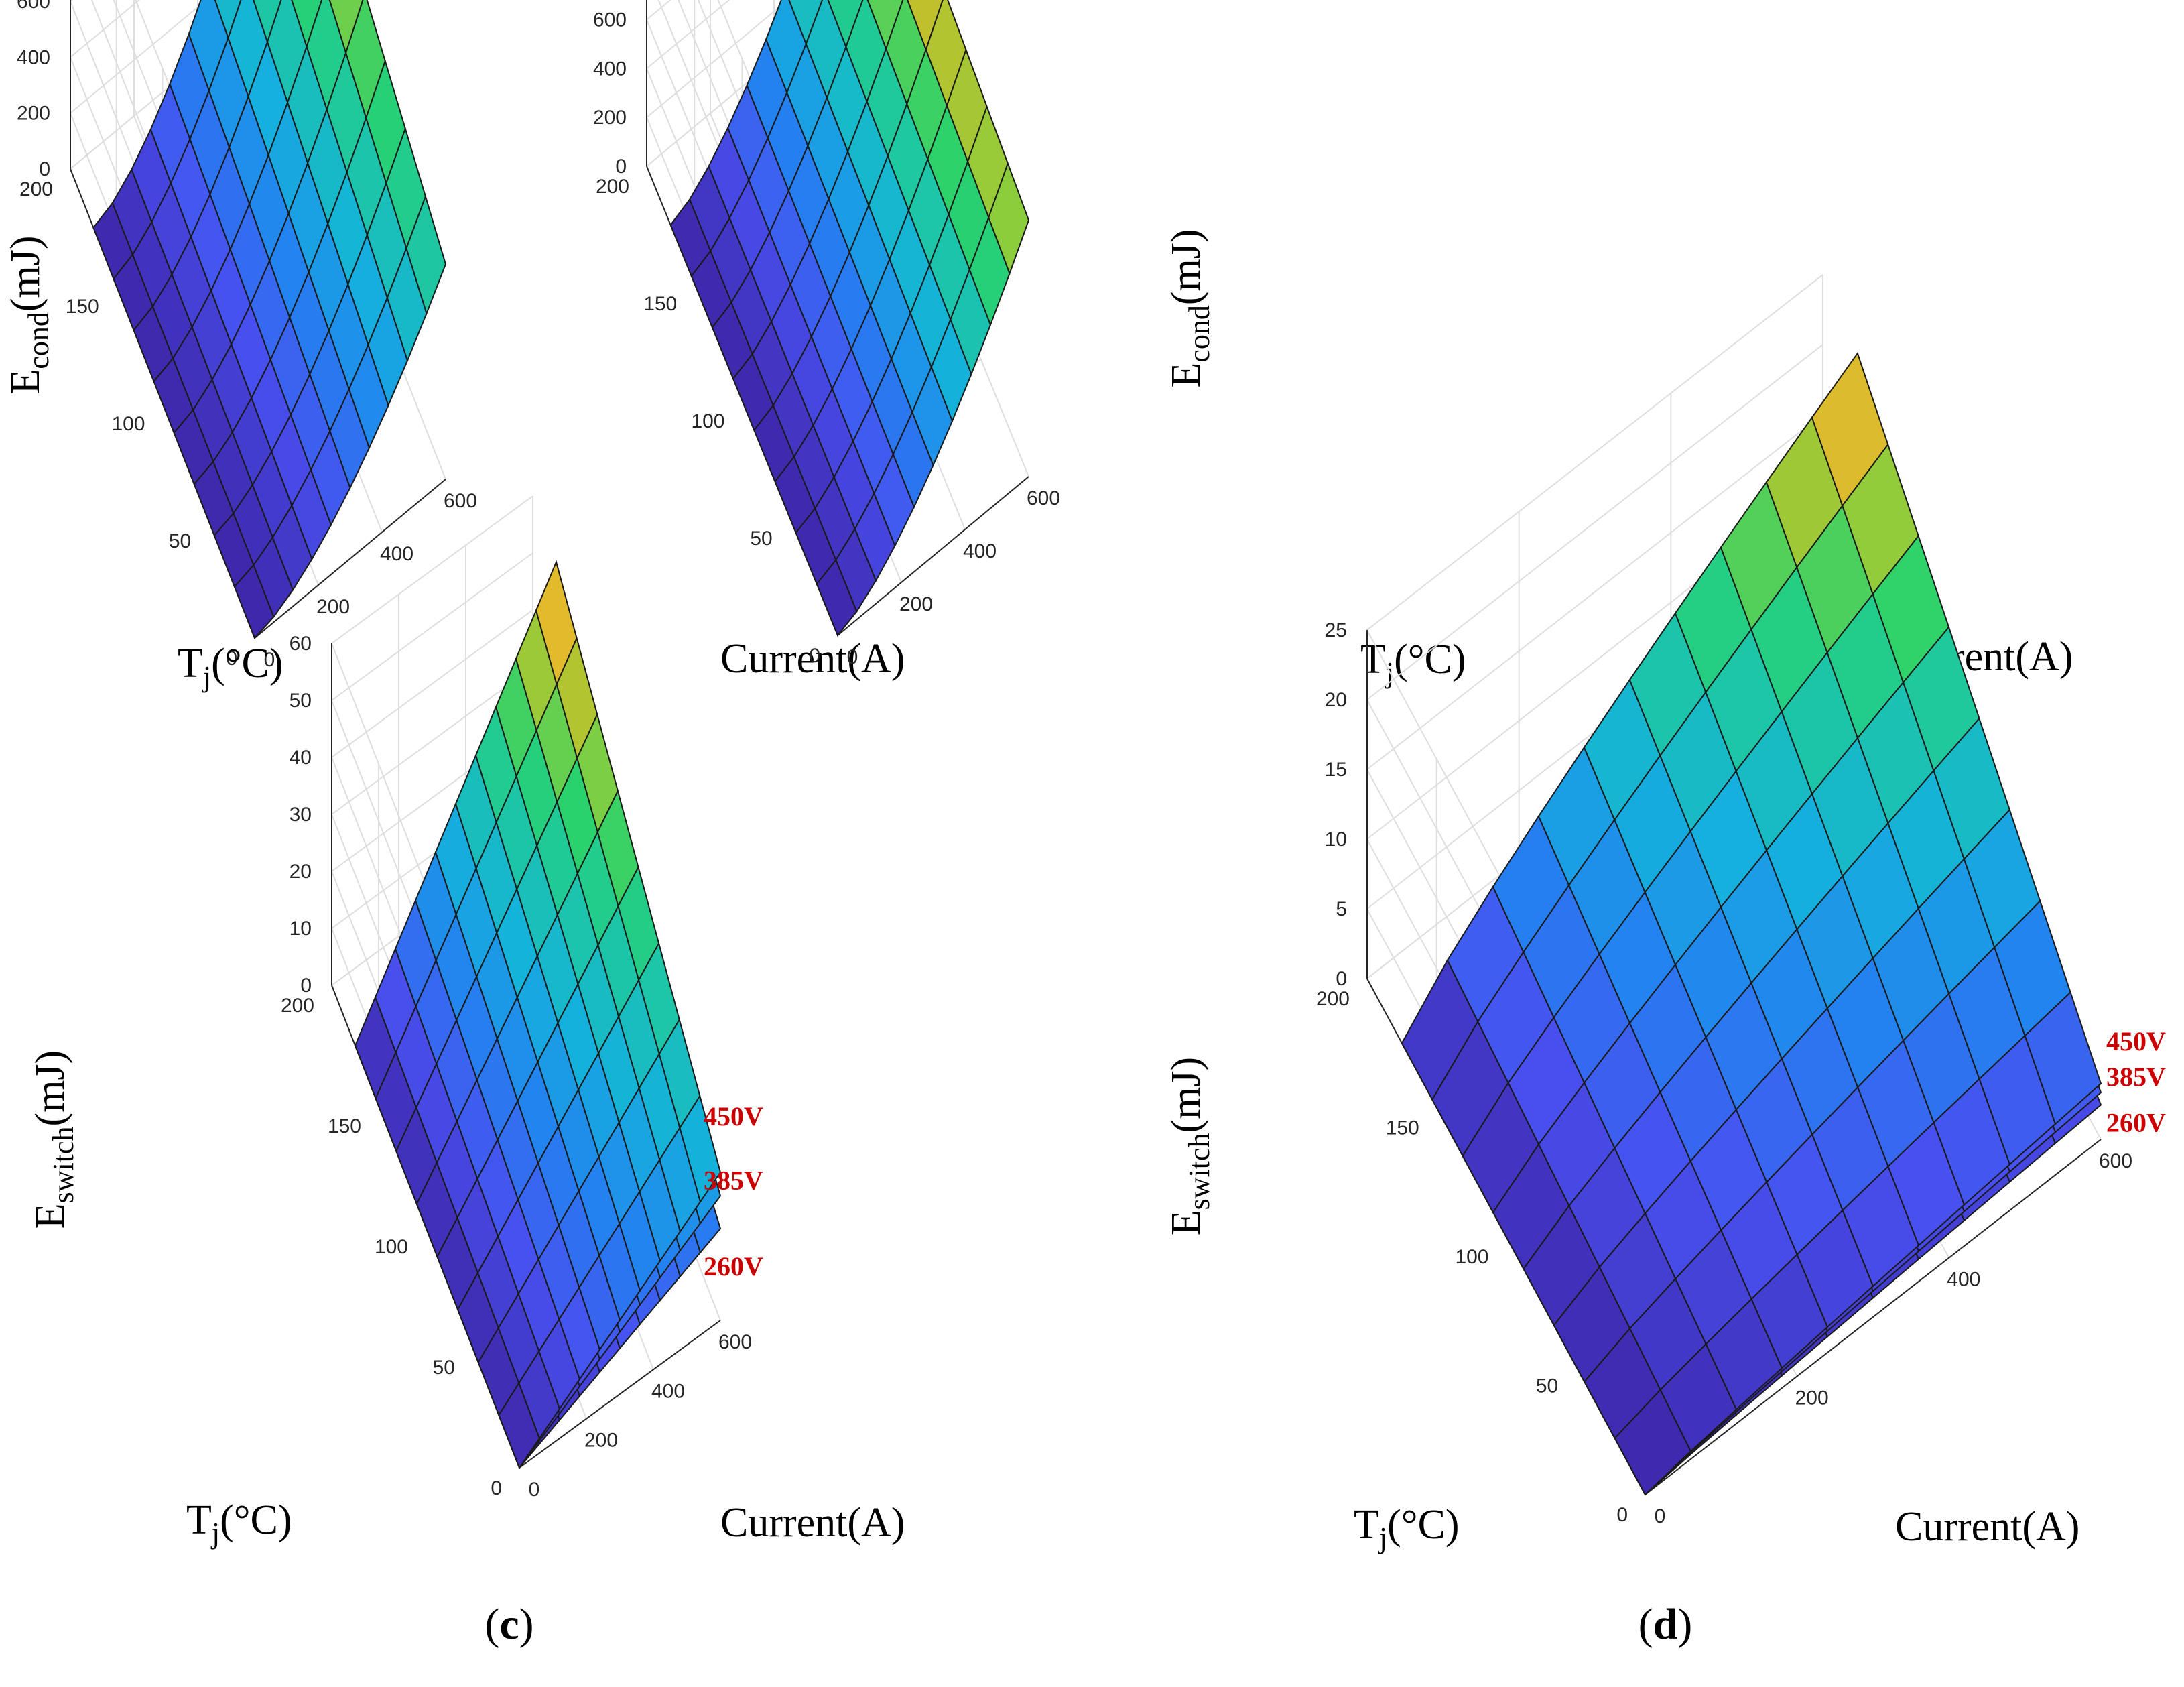  I want to click on z-tick-label: 40, so click(301, 758).